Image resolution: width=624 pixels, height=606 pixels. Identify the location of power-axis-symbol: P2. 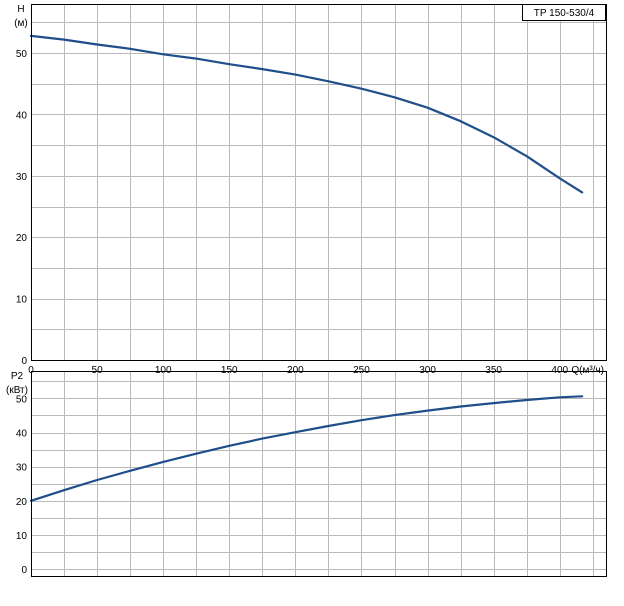
(17, 376).